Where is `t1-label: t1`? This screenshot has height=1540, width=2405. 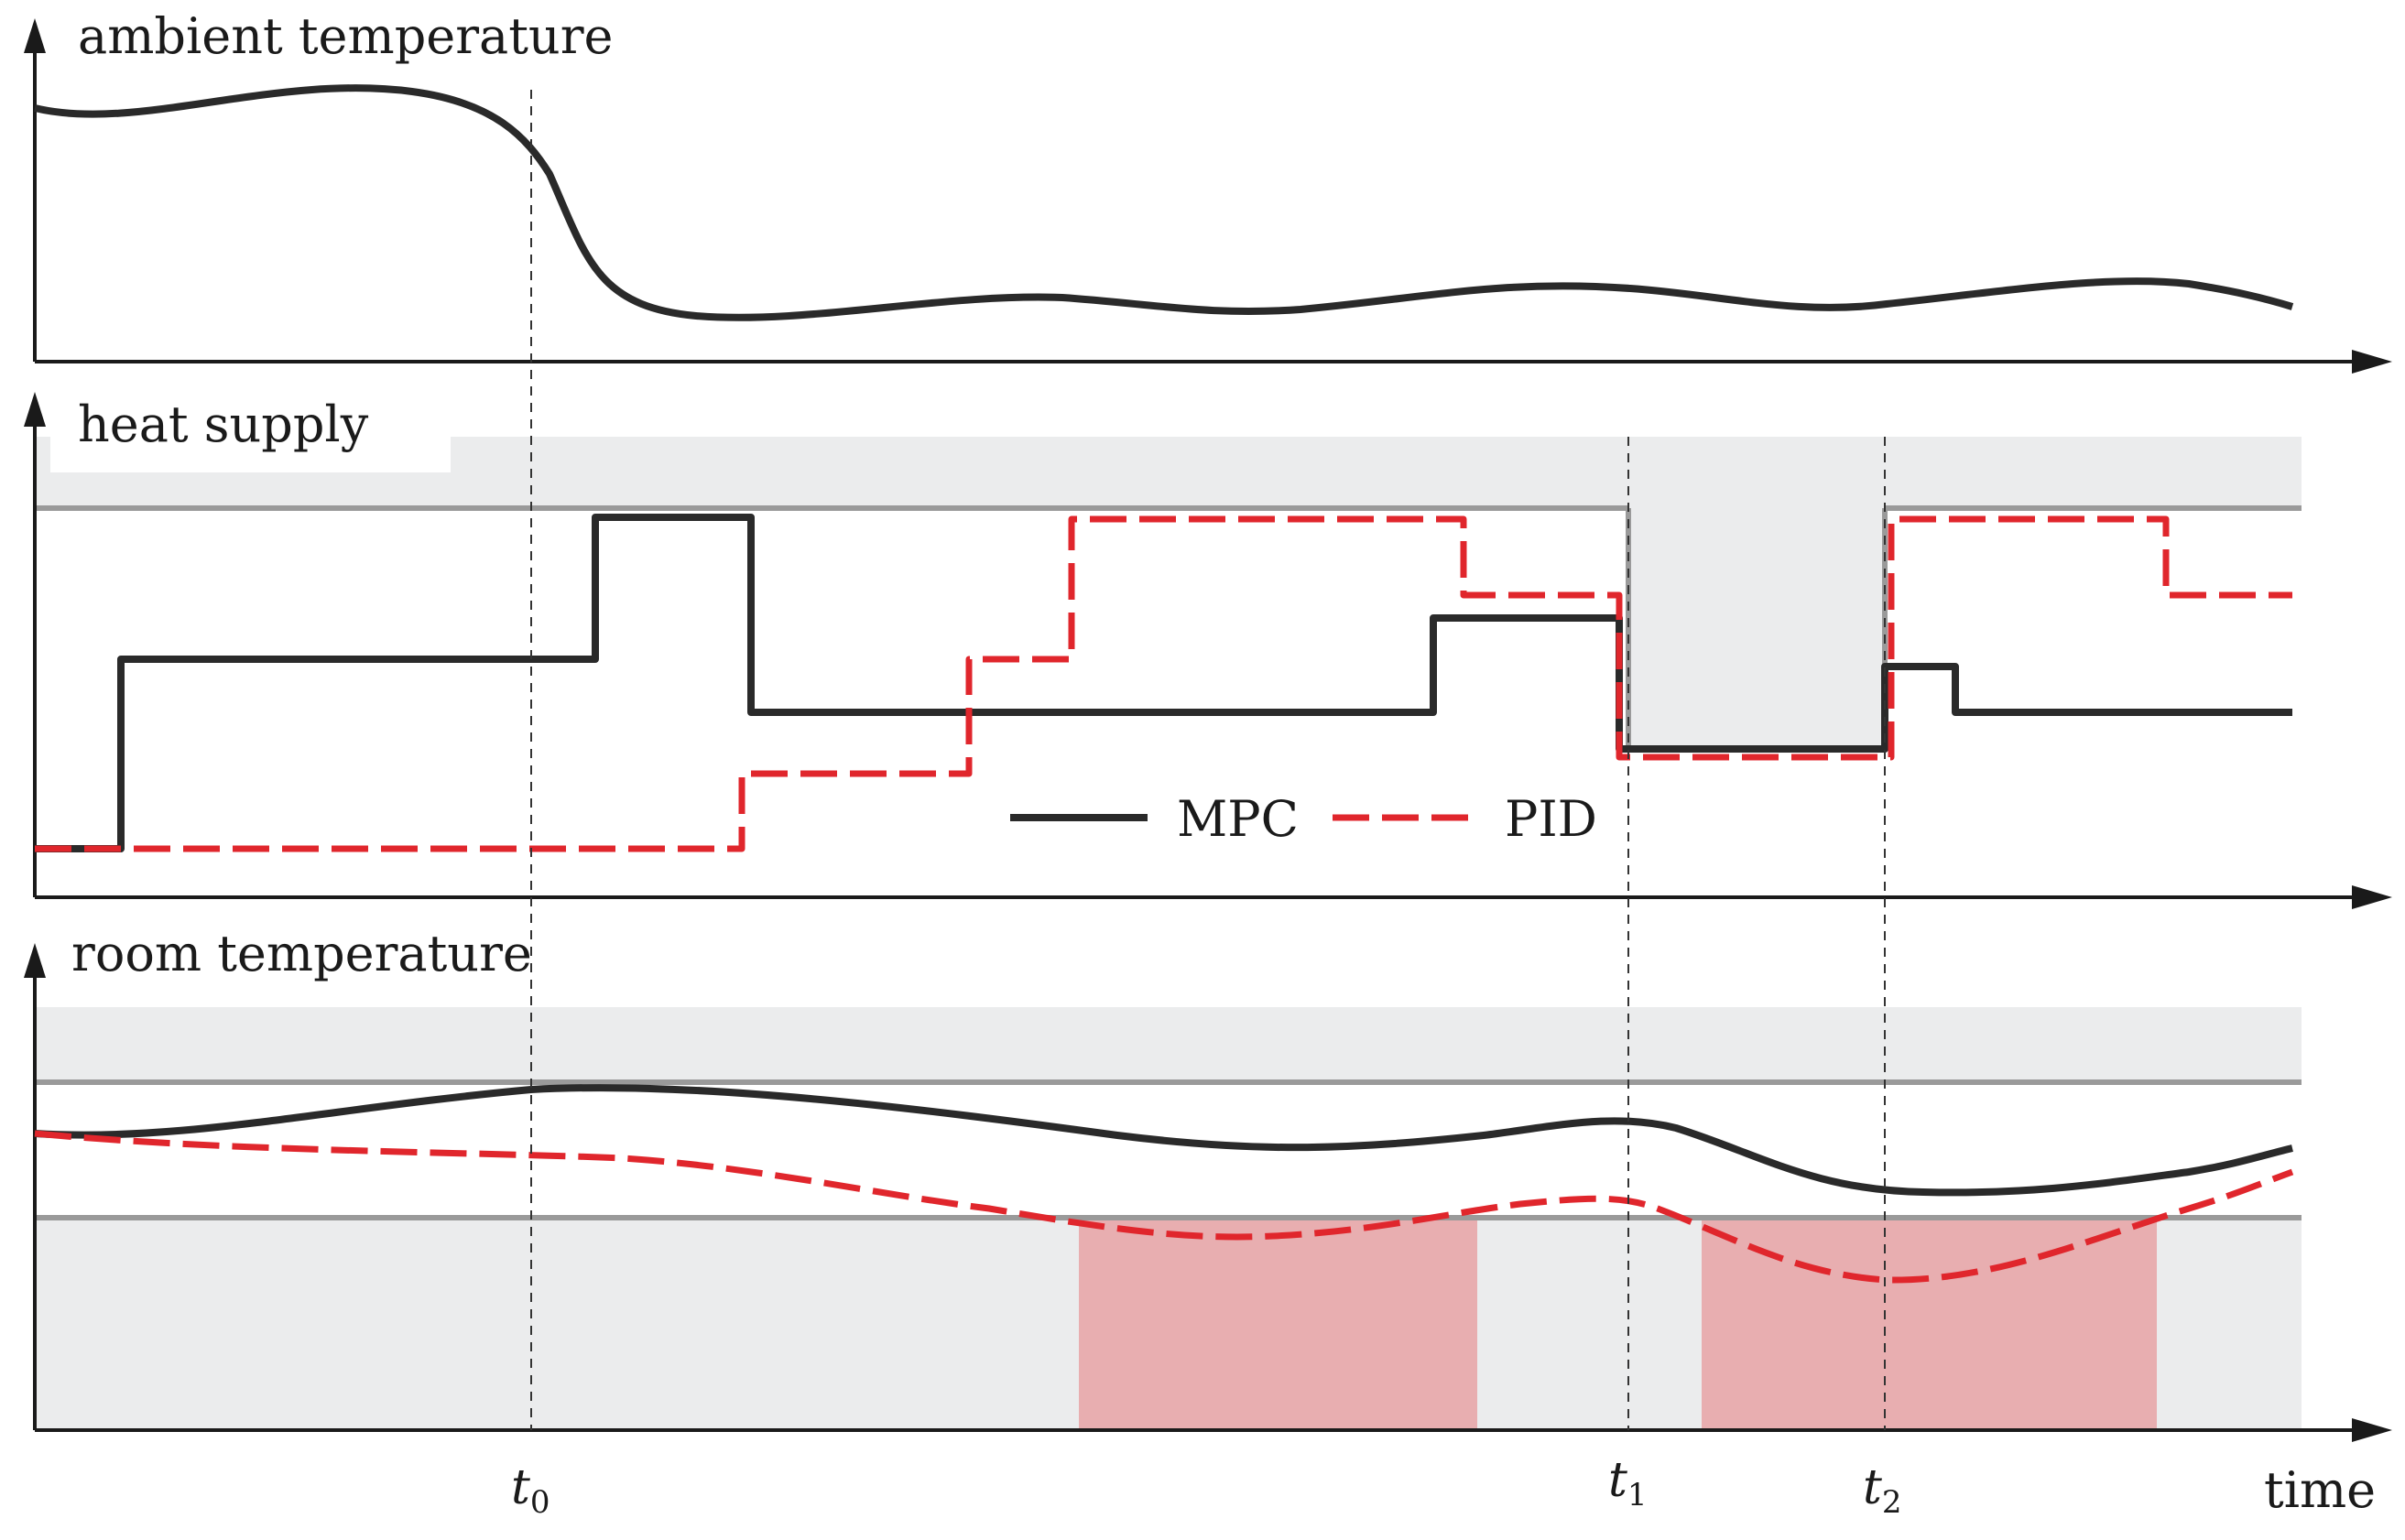
t1-label: t1 is located at coordinates (1628, 1483).